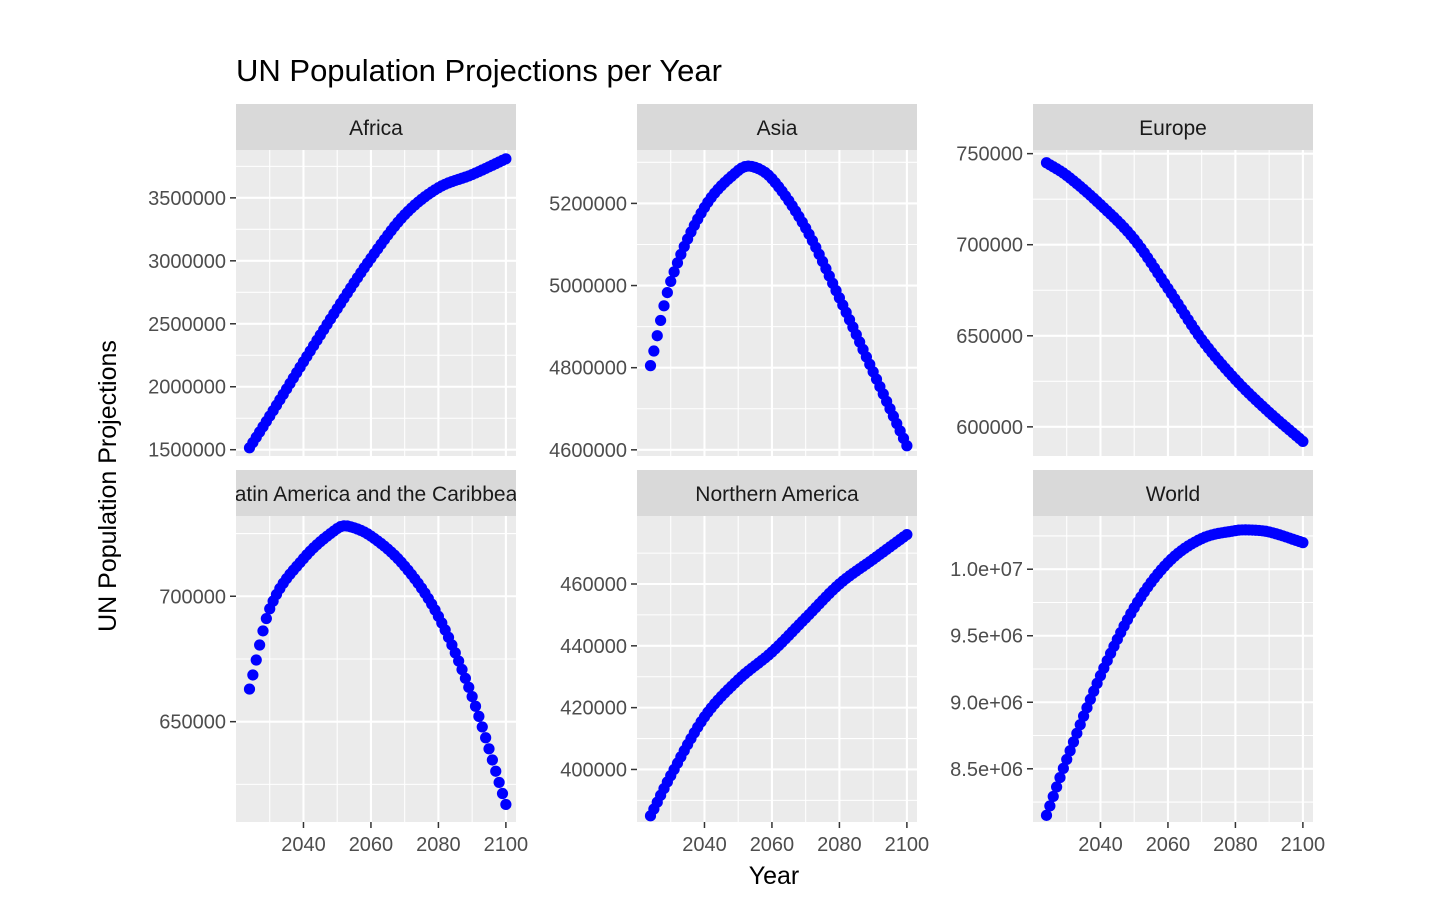 The image size is (1436, 903). What do you see at coordinates (986, 703) in the screenshot?
I see `y-tick-label: 9.0e+06` at bounding box center [986, 703].